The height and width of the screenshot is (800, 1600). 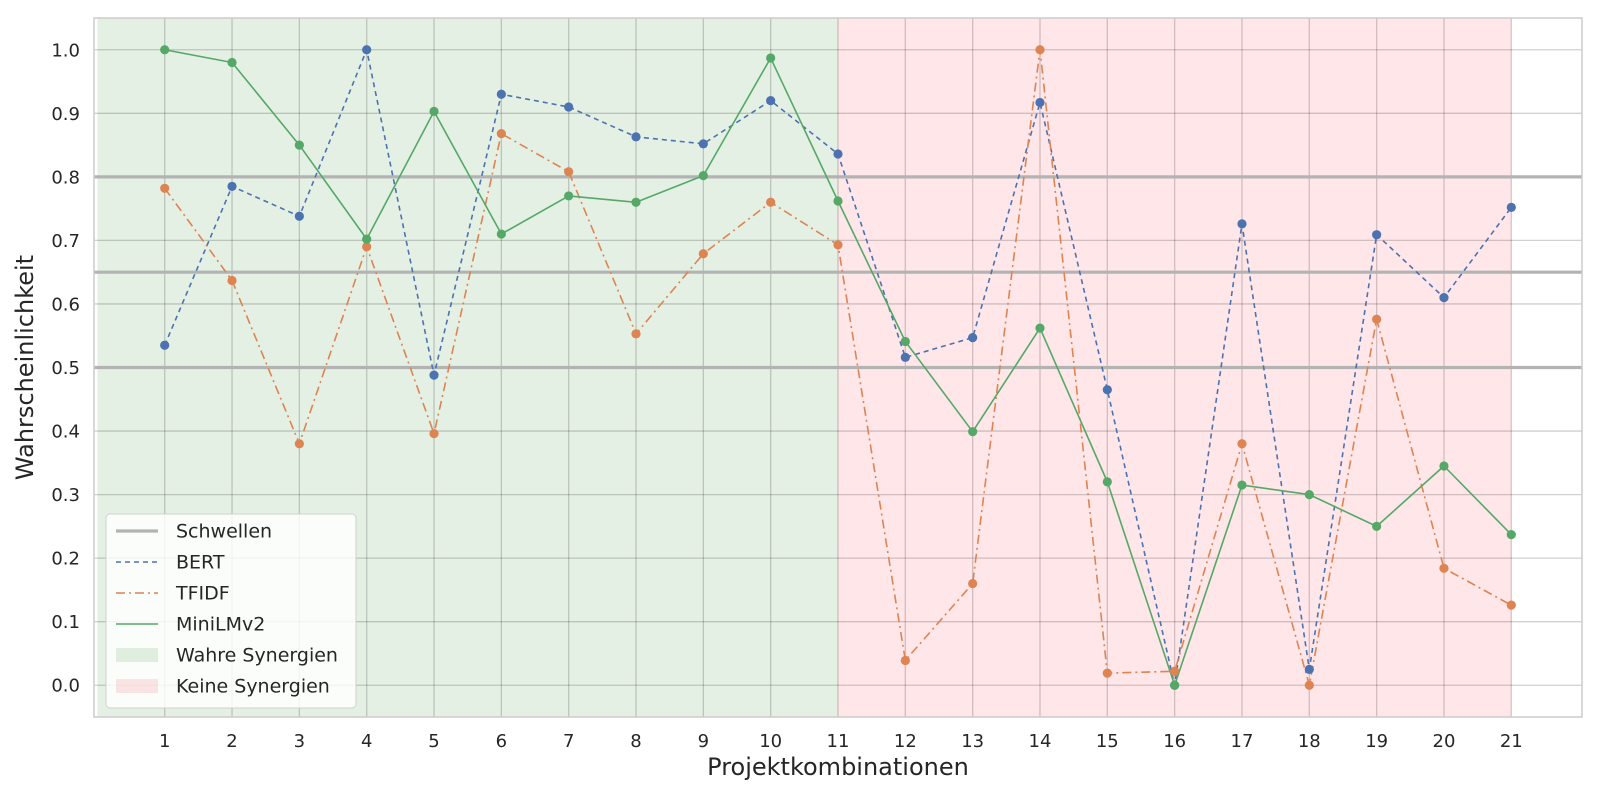 I want to click on x-tick-label: 18, so click(x=1309, y=741).